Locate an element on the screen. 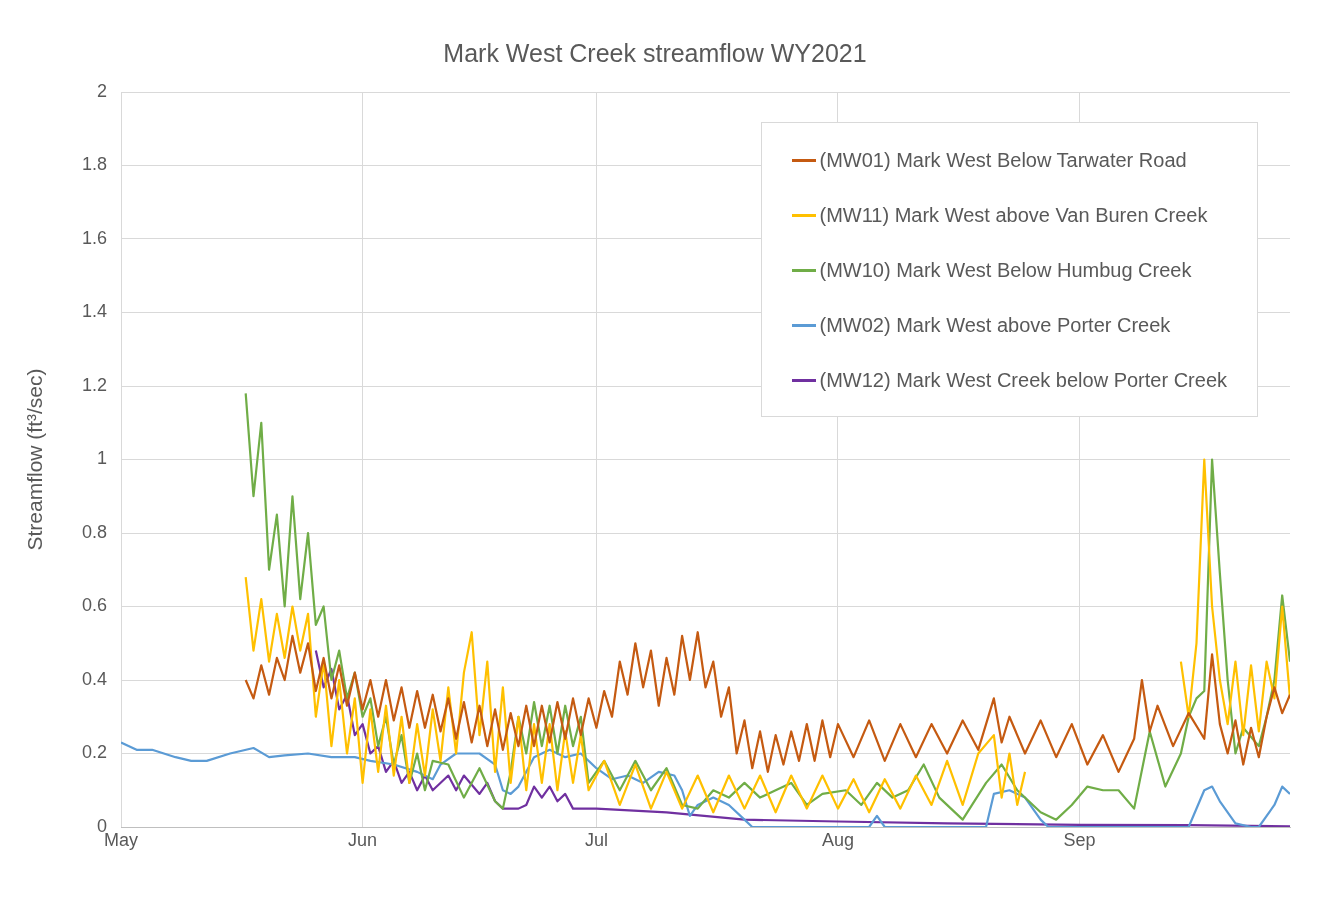  x-tick-label: Jun is located at coordinates (363, 839).